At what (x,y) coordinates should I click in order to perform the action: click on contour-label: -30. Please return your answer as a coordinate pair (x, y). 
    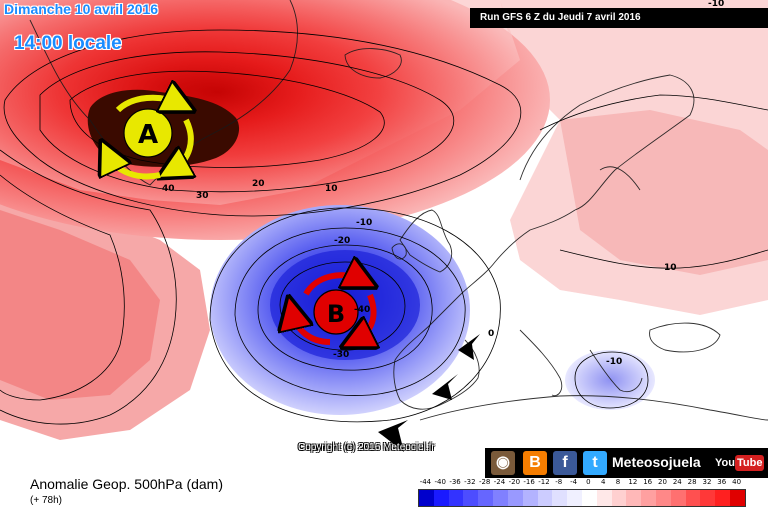
    Looking at the image, I should click on (341, 355).